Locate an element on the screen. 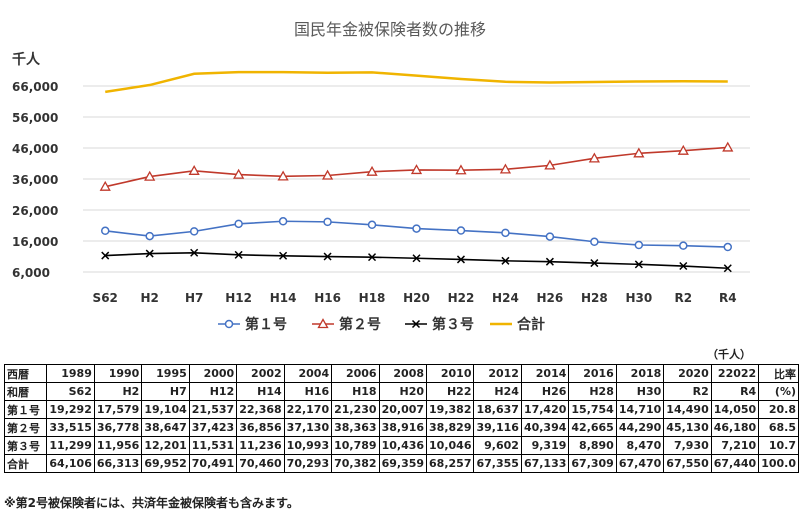  series-合計 is located at coordinates (416, 82).